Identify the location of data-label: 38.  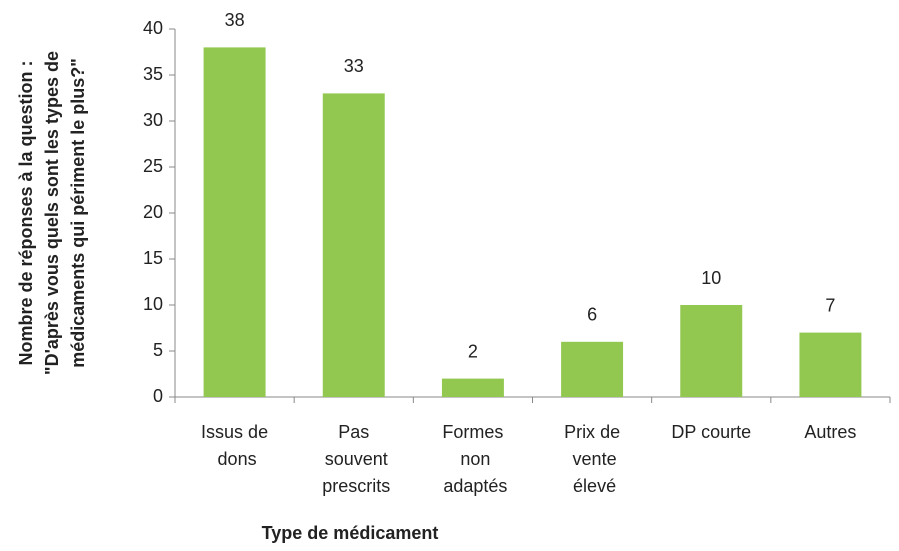
(235, 20).